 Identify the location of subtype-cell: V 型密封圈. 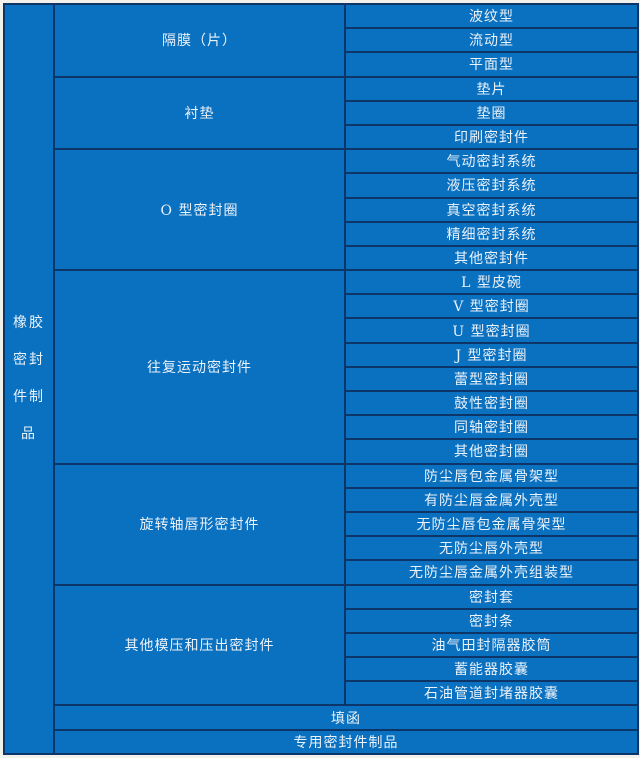
(491, 306).